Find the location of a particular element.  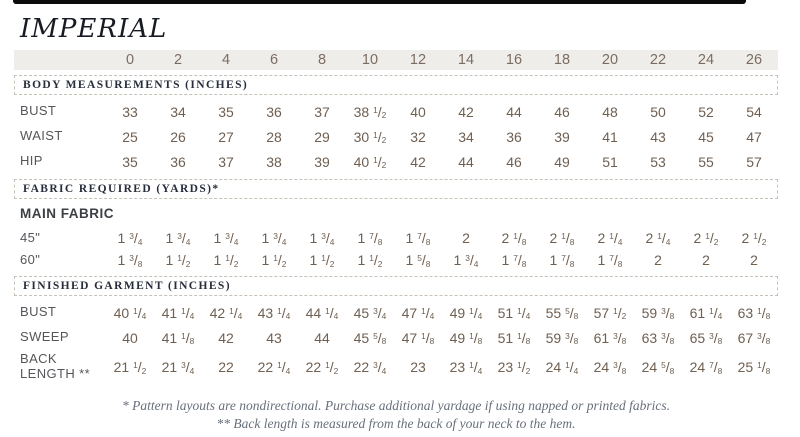

section-header: FABRIC REQUIRED (YARDS)* is located at coordinates (396, 189).